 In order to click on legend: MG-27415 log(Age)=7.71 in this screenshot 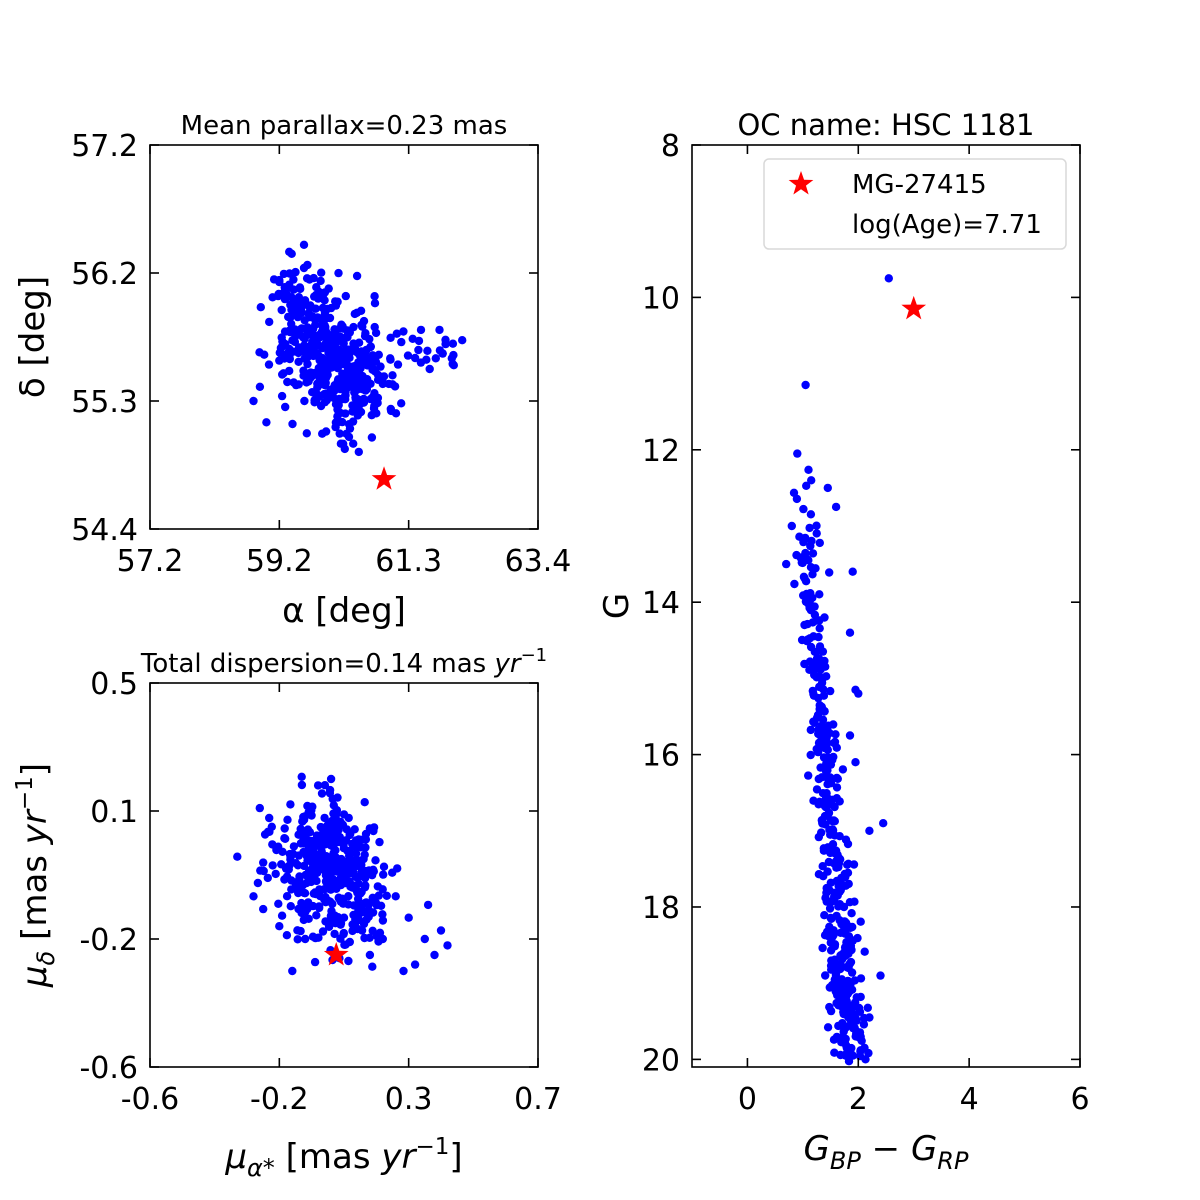, I will do `click(915, 204)`.